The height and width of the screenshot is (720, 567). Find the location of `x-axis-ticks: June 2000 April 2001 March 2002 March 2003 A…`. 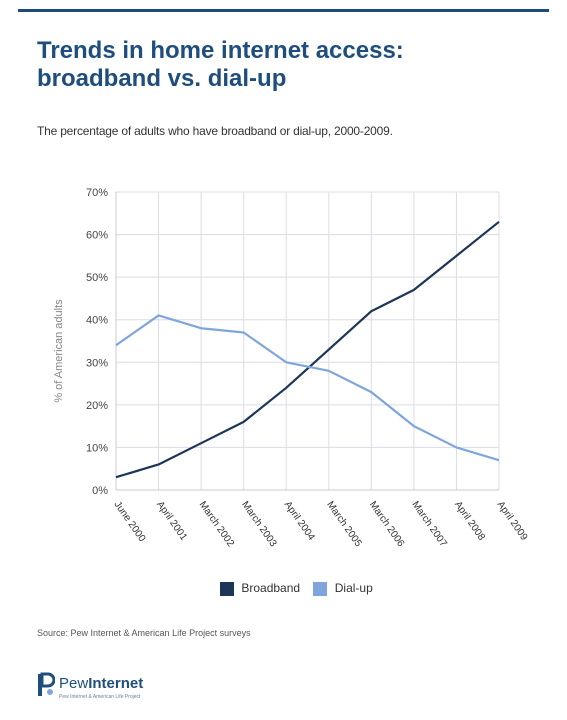

x-axis-ticks: June 2000 April 2001 March 2002 March 2003 A… is located at coordinates (321, 524).